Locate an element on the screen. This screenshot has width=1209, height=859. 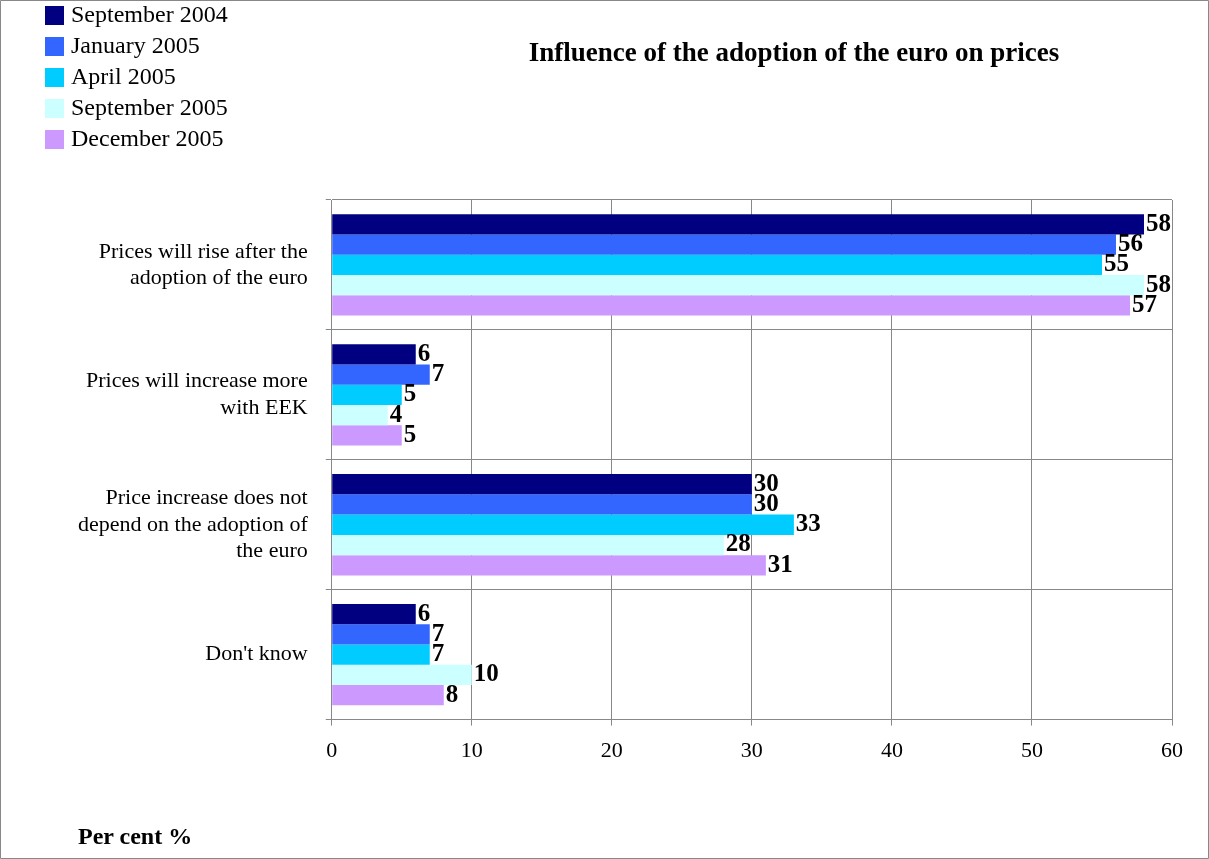
legend-label: April 2005 is located at coordinates (123, 76).